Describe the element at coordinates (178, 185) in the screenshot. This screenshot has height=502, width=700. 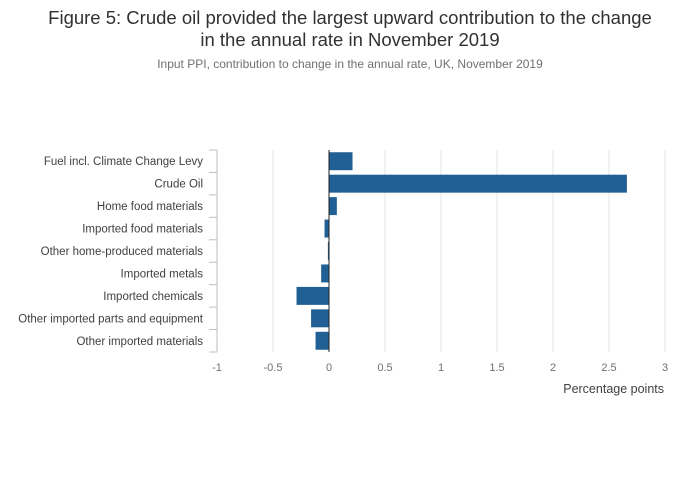
I see `category-label: Crude Oil` at that location.